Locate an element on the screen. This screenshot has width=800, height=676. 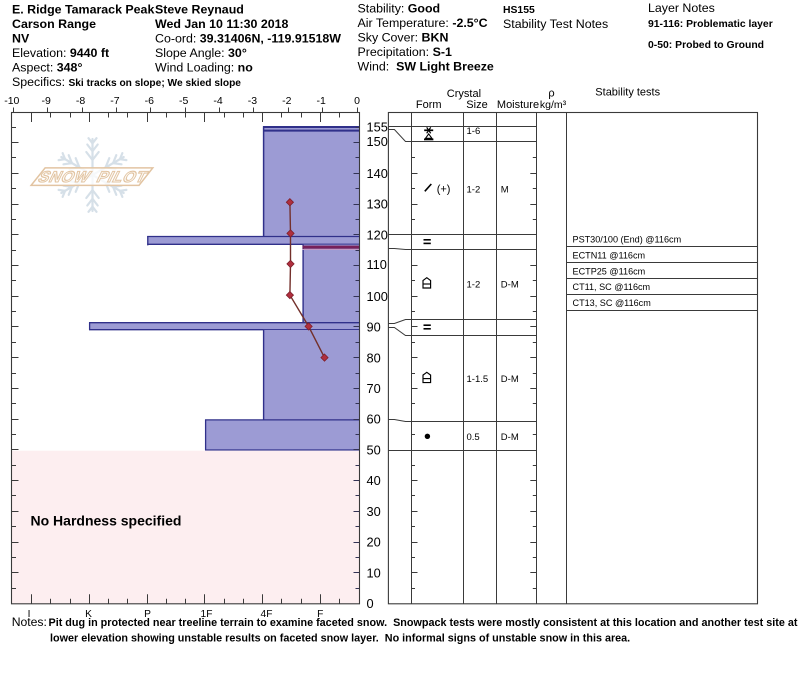
svg-text: 90 is located at coordinates (374, 327).